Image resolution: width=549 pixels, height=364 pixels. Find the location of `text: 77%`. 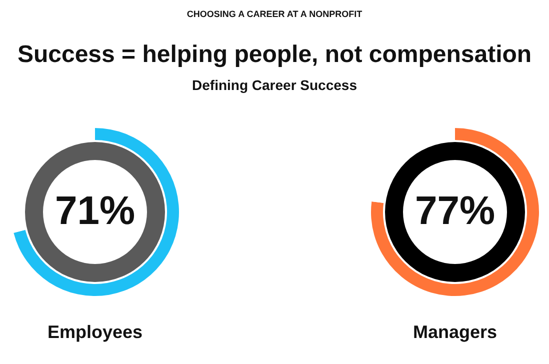

text: 77% is located at coordinates (455, 211).